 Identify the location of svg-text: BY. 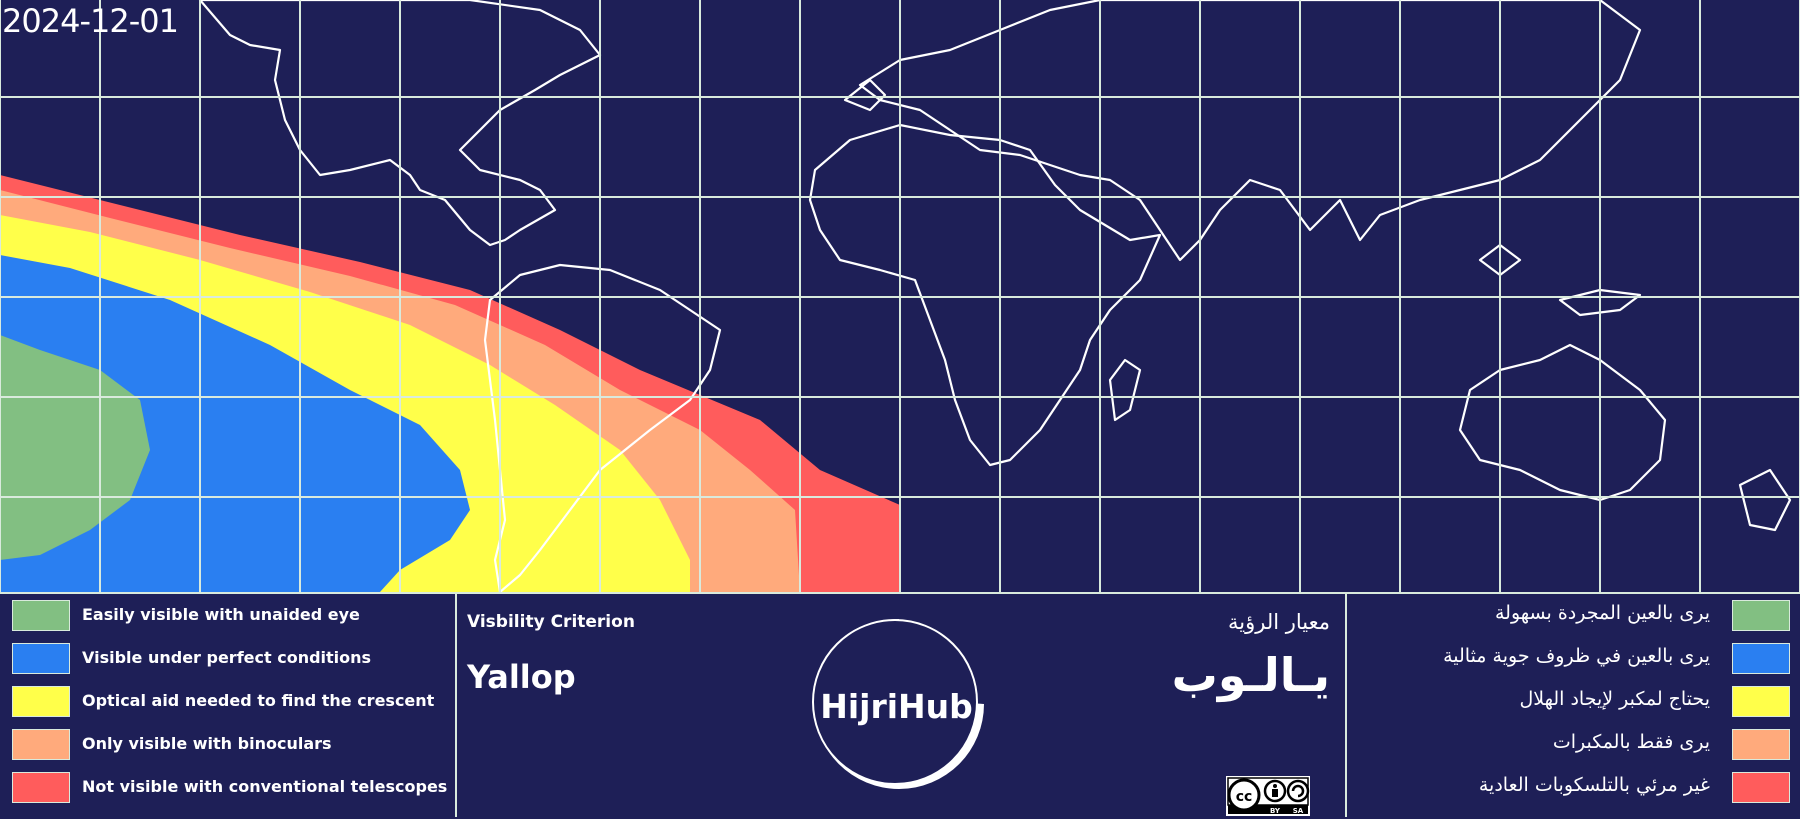
(1275, 811).